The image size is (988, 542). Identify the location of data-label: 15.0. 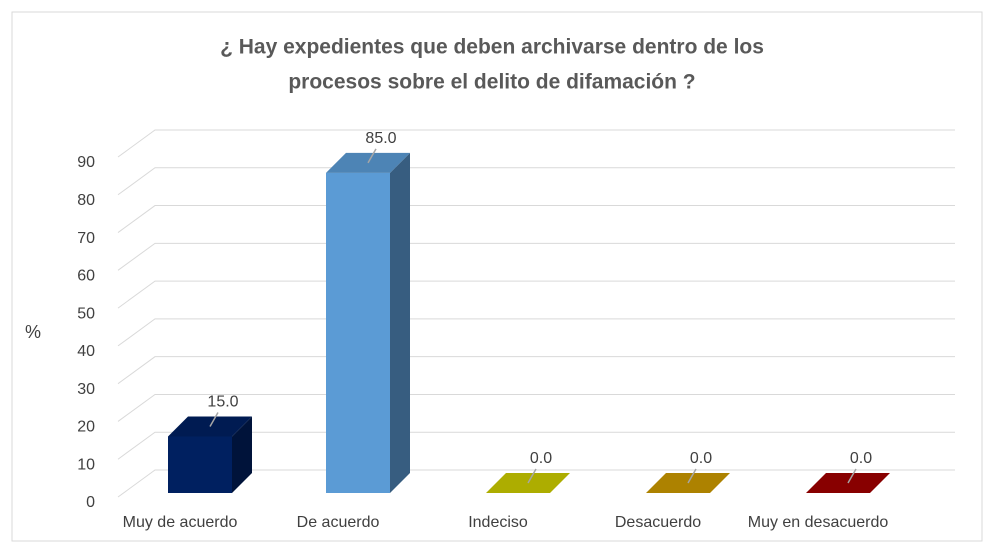
(222, 402).